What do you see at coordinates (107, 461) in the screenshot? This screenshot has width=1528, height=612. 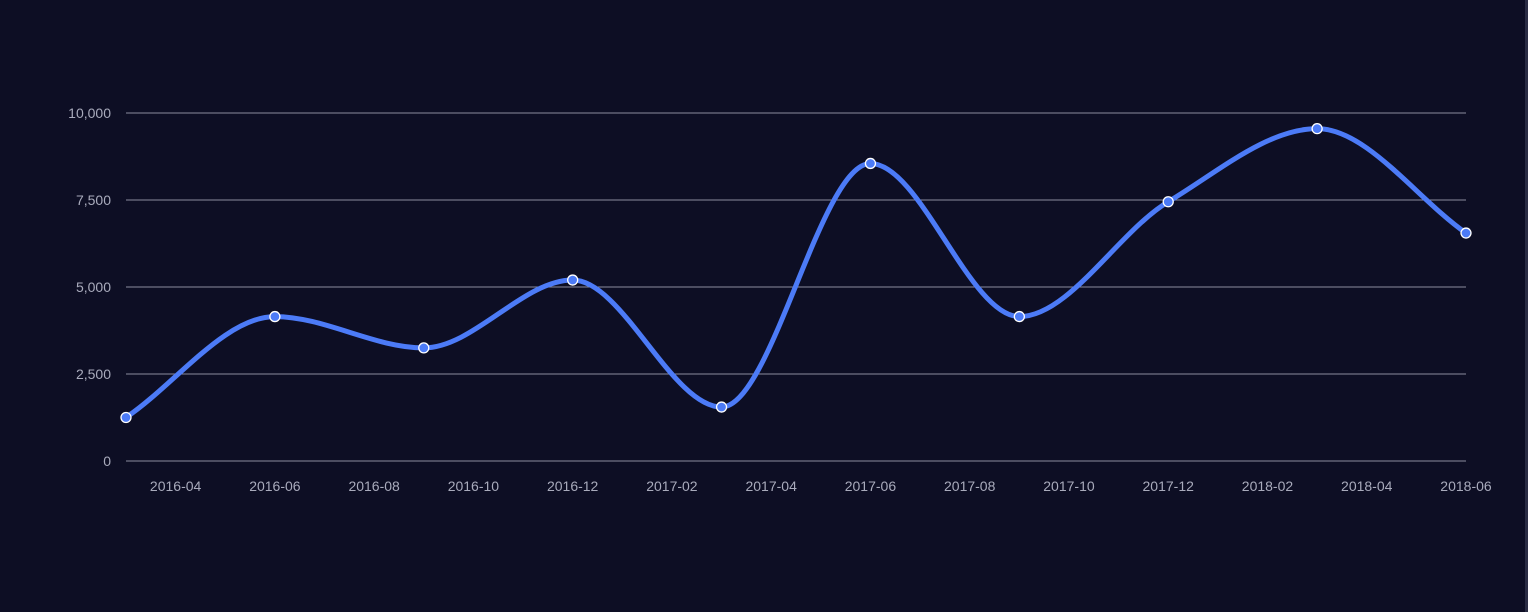 I see `y-tick-label: 0` at bounding box center [107, 461].